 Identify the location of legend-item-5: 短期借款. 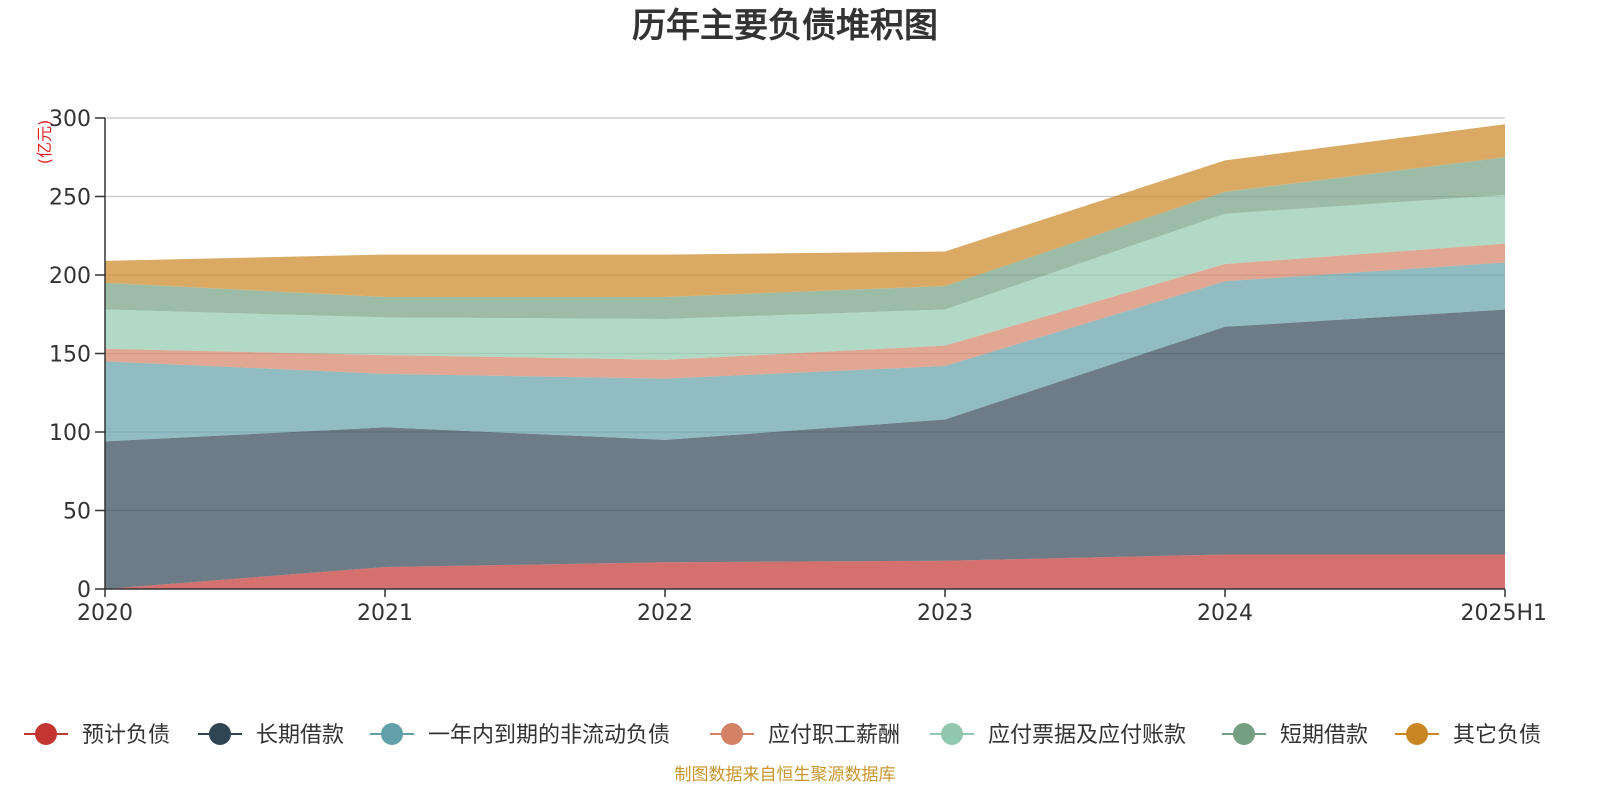
(1295, 735).